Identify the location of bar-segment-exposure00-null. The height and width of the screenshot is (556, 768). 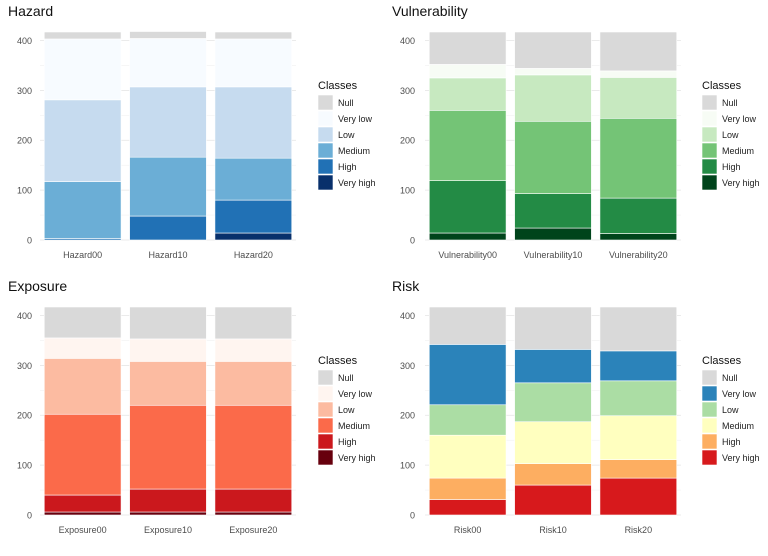
(82, 322).